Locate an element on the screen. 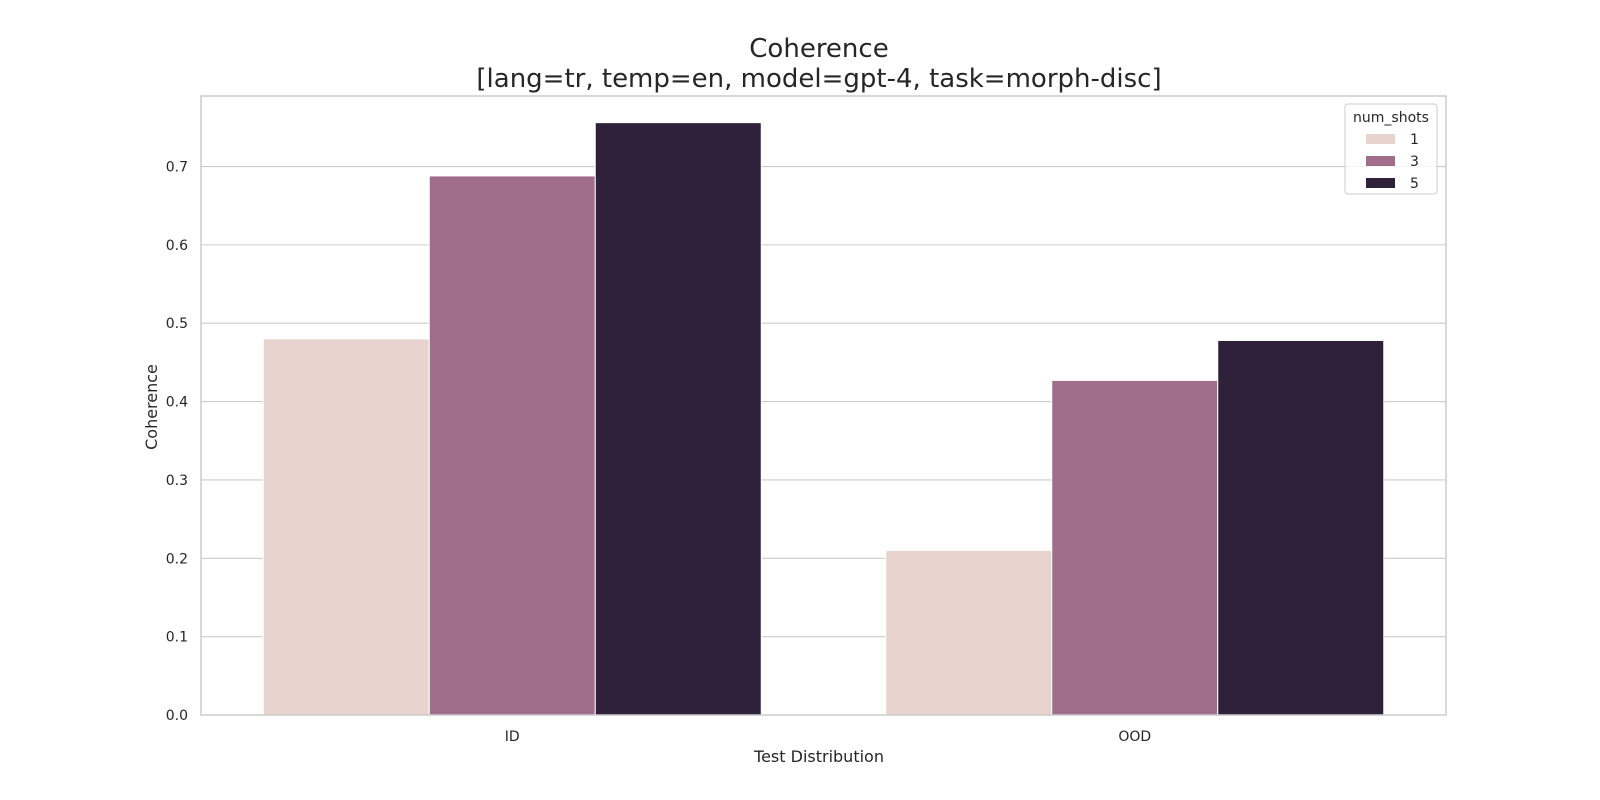 Image resolution: width=1600 pixels, height=800 pixels. legend-box is located at coordinates (1391, 149).